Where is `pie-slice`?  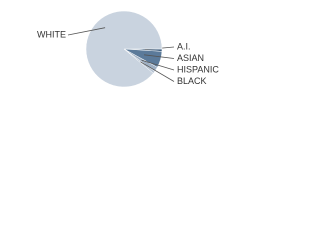
pie-slice is located at coordinates (124, 49).